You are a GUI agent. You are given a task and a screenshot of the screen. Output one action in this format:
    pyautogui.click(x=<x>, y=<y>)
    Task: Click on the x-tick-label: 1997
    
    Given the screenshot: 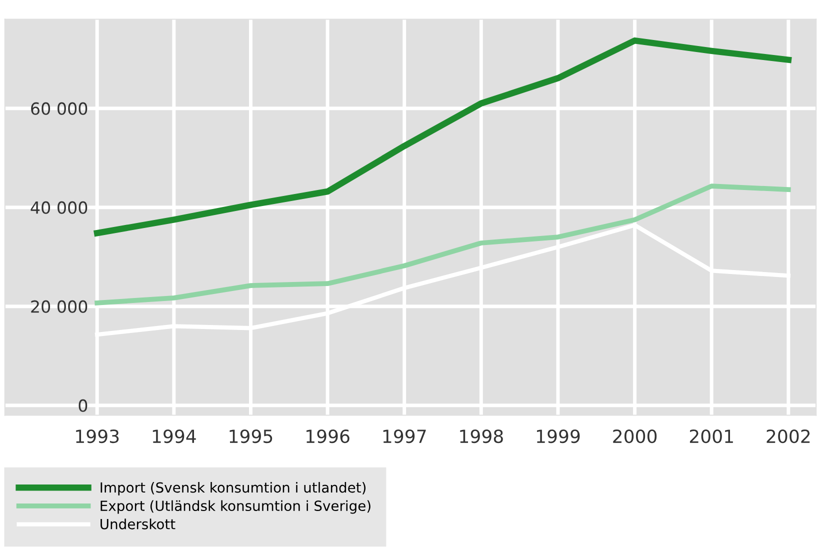 What is the action you would take?
    pyautogui.click(x=404, y=436)
    